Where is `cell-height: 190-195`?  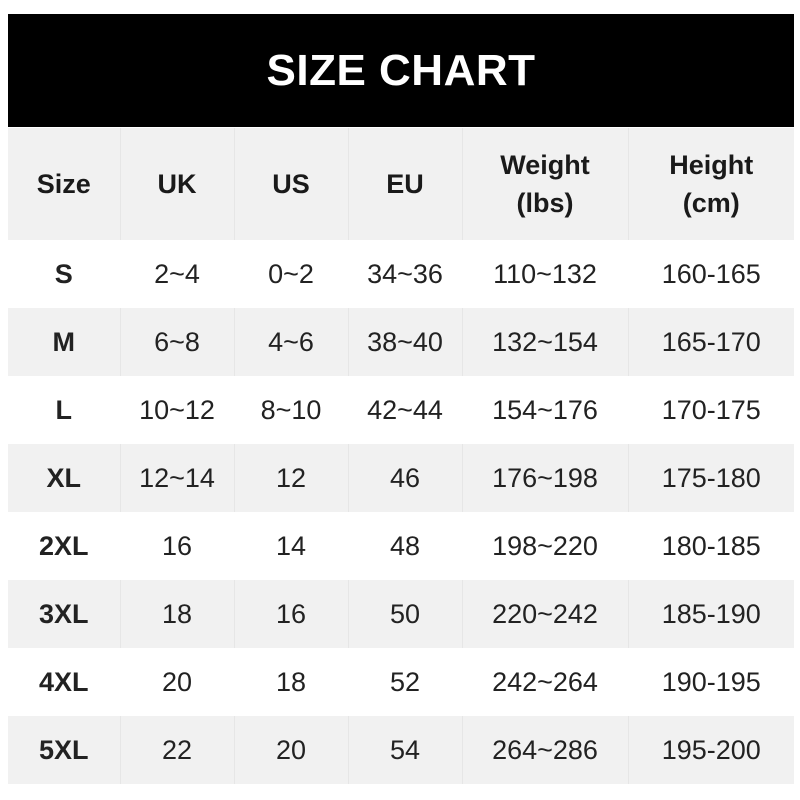
cell-height: 190-195 is located at coordinates (710, 682).